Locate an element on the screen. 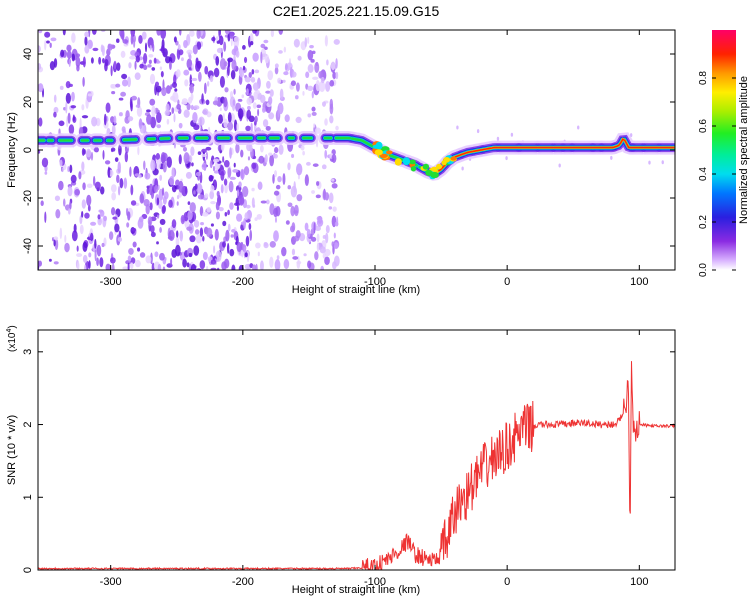 This screenshot has width=750, height=600. spectrogram-y-tick-label: 0 is located at coordinates (28, 150).